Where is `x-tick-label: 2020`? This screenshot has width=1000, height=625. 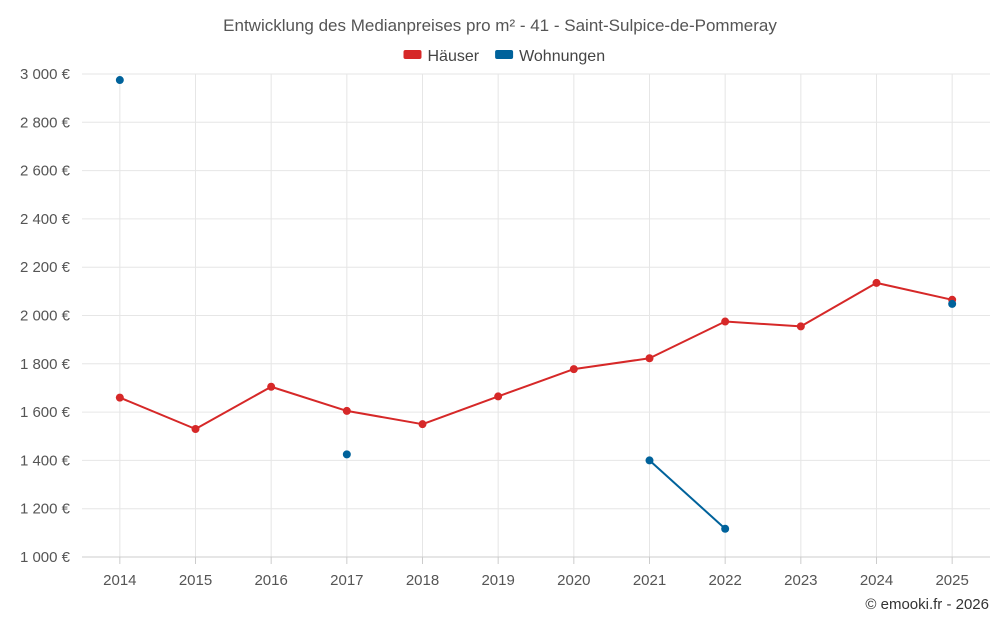
x-tick-label: 2020 is located at coordinates (573, 580).